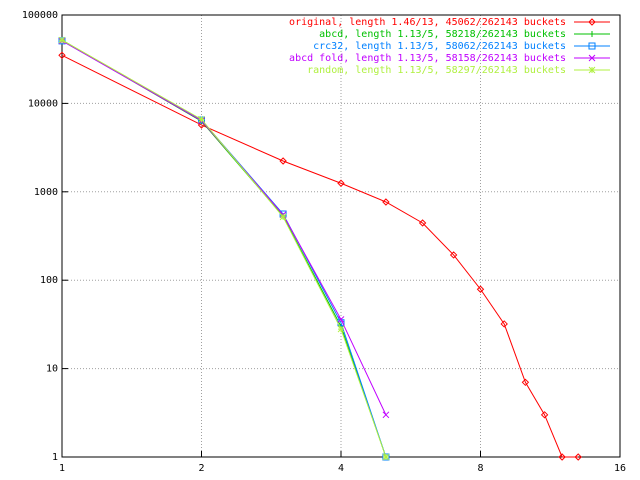 The width and height of the screenshot is (640, 480). What do you see at coordinates (55, 457) in the screenshot?
I see `y-tick-label: 1` at bounding box center [55, 457].